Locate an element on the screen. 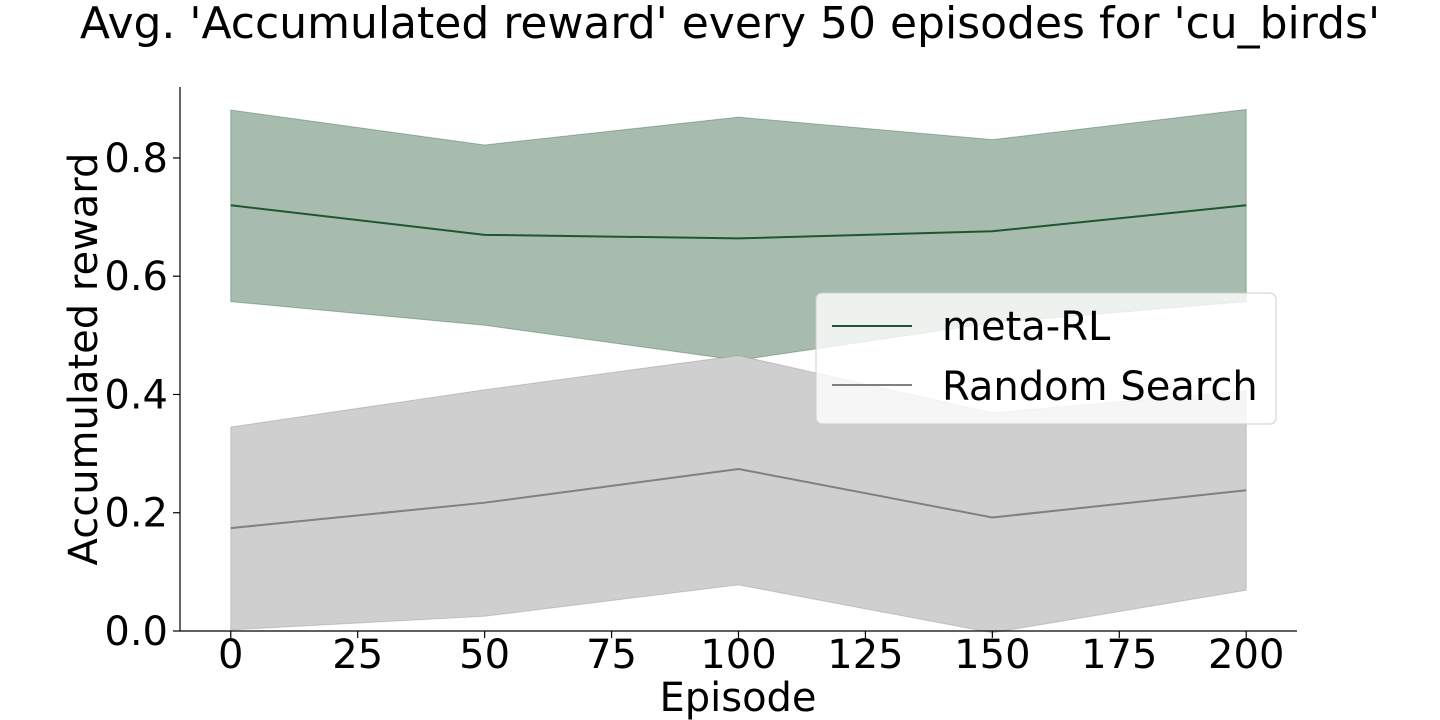 The height and width of the screenshot is (720, 1440). x-tick-label: 175 is located at coordinates (1119, 655).